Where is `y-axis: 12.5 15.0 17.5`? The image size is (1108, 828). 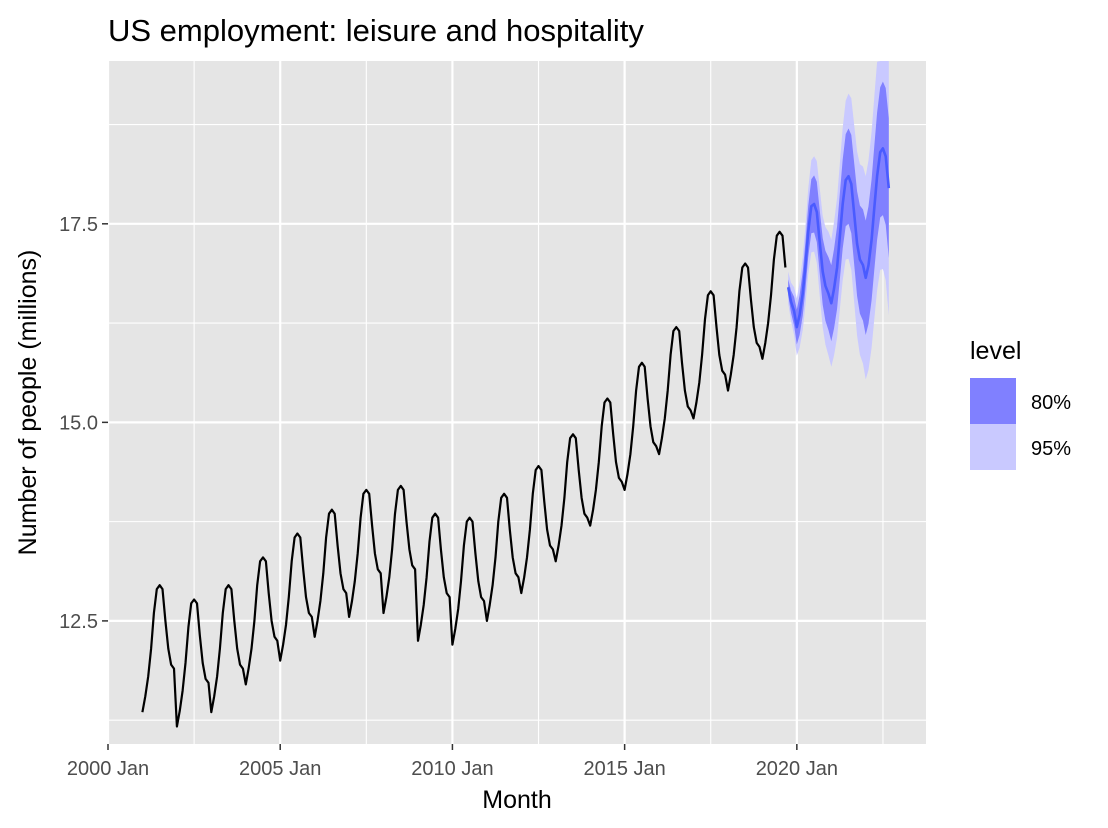
y-axis: 12.5 15.0 17.5 is located at coordinates (83, 423).